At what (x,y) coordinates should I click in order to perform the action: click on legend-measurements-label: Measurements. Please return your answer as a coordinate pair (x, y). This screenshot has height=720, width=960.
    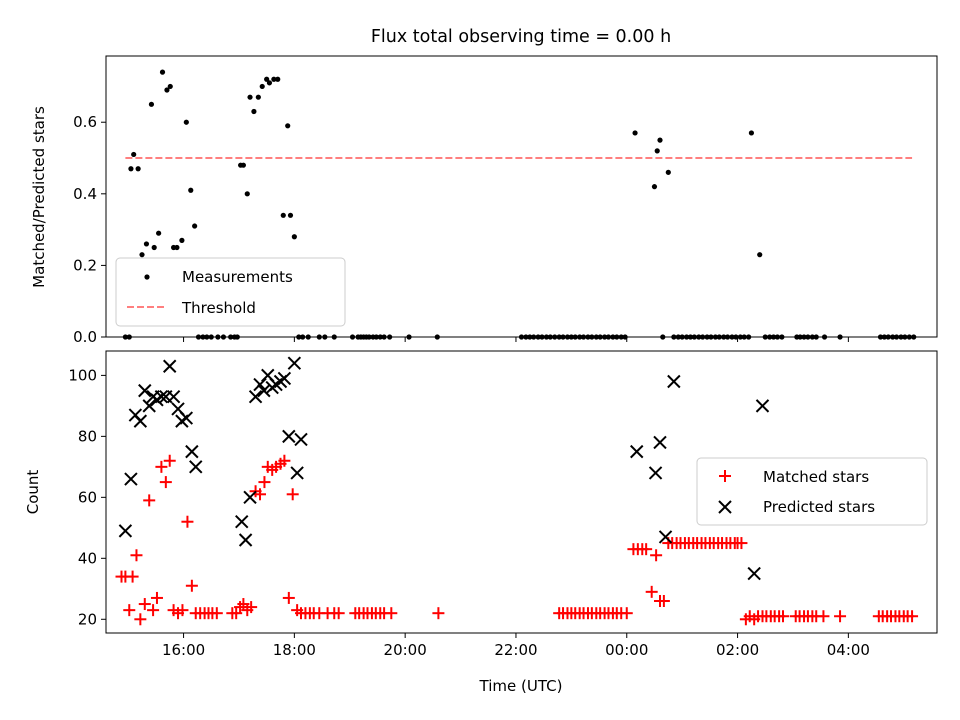
    Looking at the image, I should click on (237, 277).